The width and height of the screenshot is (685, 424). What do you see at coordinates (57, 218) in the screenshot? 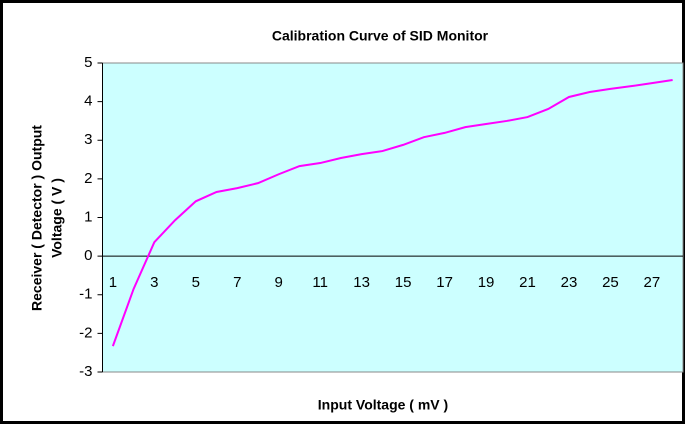
I see `y-axis-title: Voltage ( V )` at bounding box center [57, 218].